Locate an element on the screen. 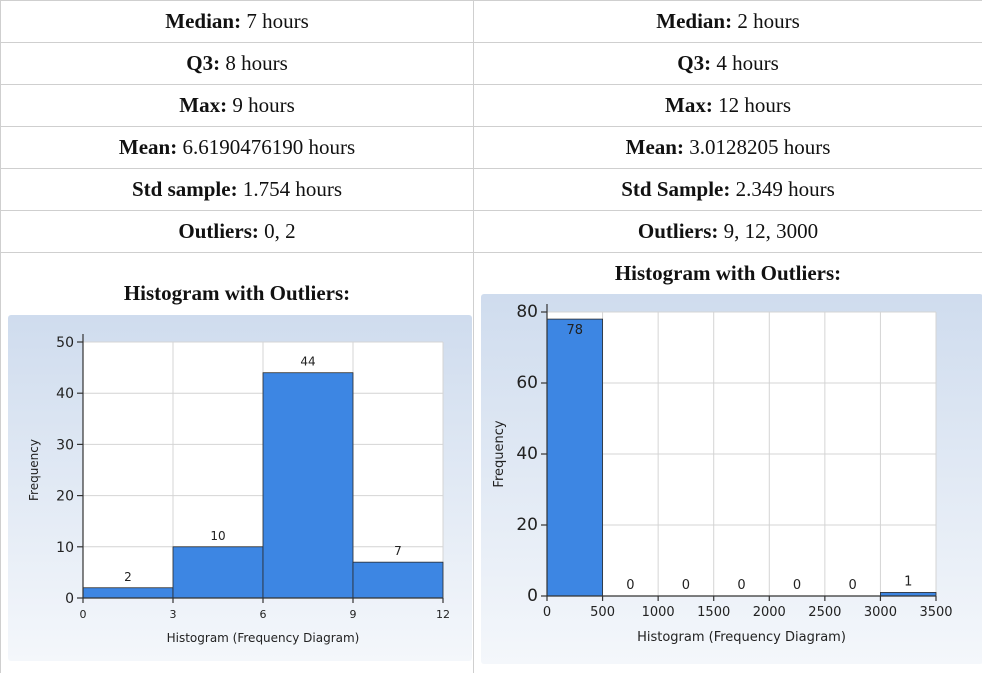  stat-value: 0, 2 is located at coordinates (277, 231).